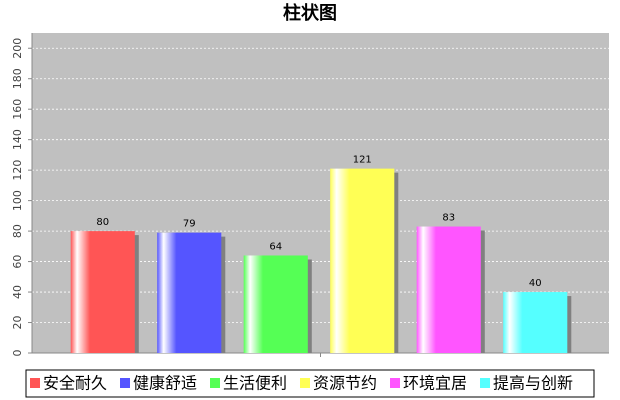  What do you see at coordinates (17, 353) in the screenshot?
I see `y-tick-label: 0` at bounding box center [17, 353].